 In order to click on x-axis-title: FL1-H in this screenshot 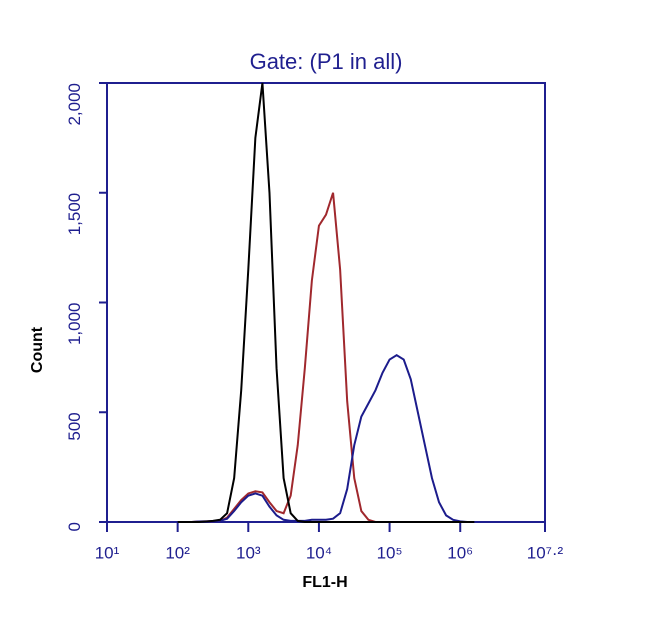, I will do `click(324, 582)`.